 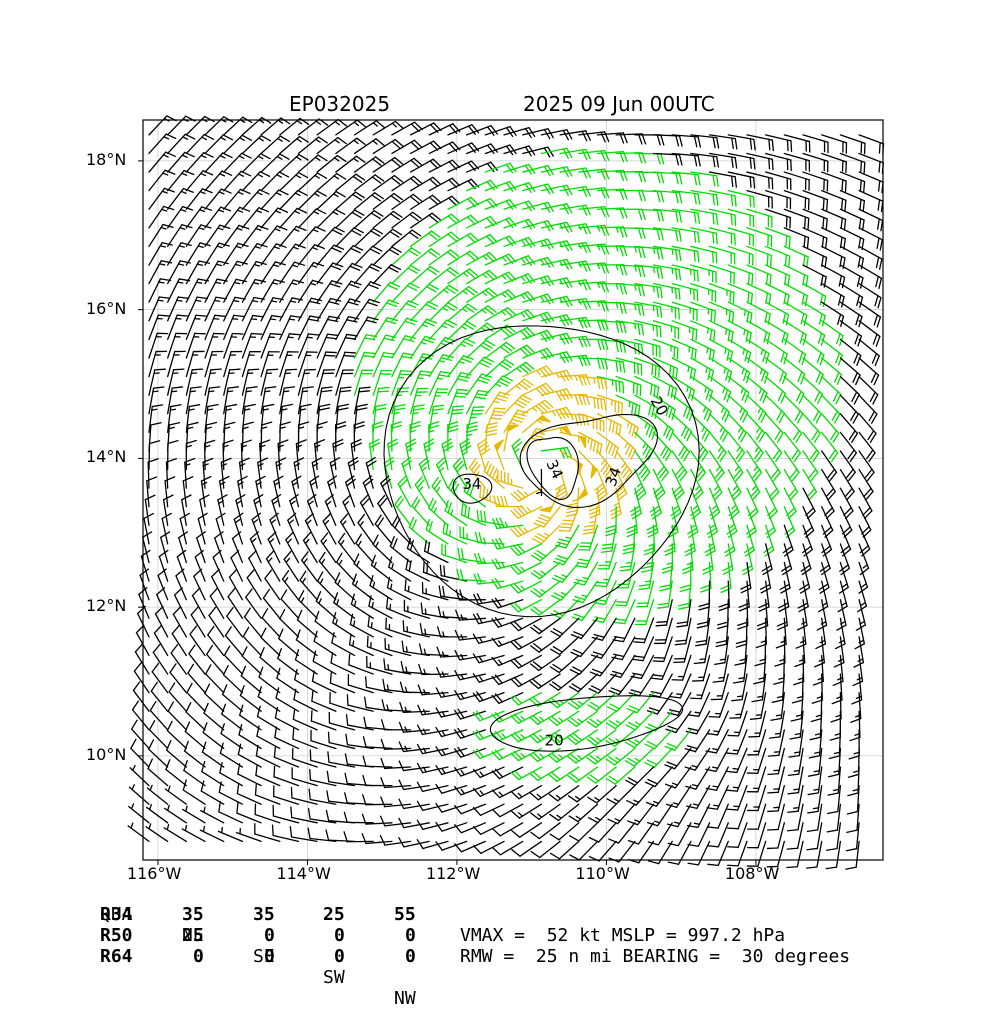 I want to click on x-tick-label: 110°W, so click(x=602, y=873).